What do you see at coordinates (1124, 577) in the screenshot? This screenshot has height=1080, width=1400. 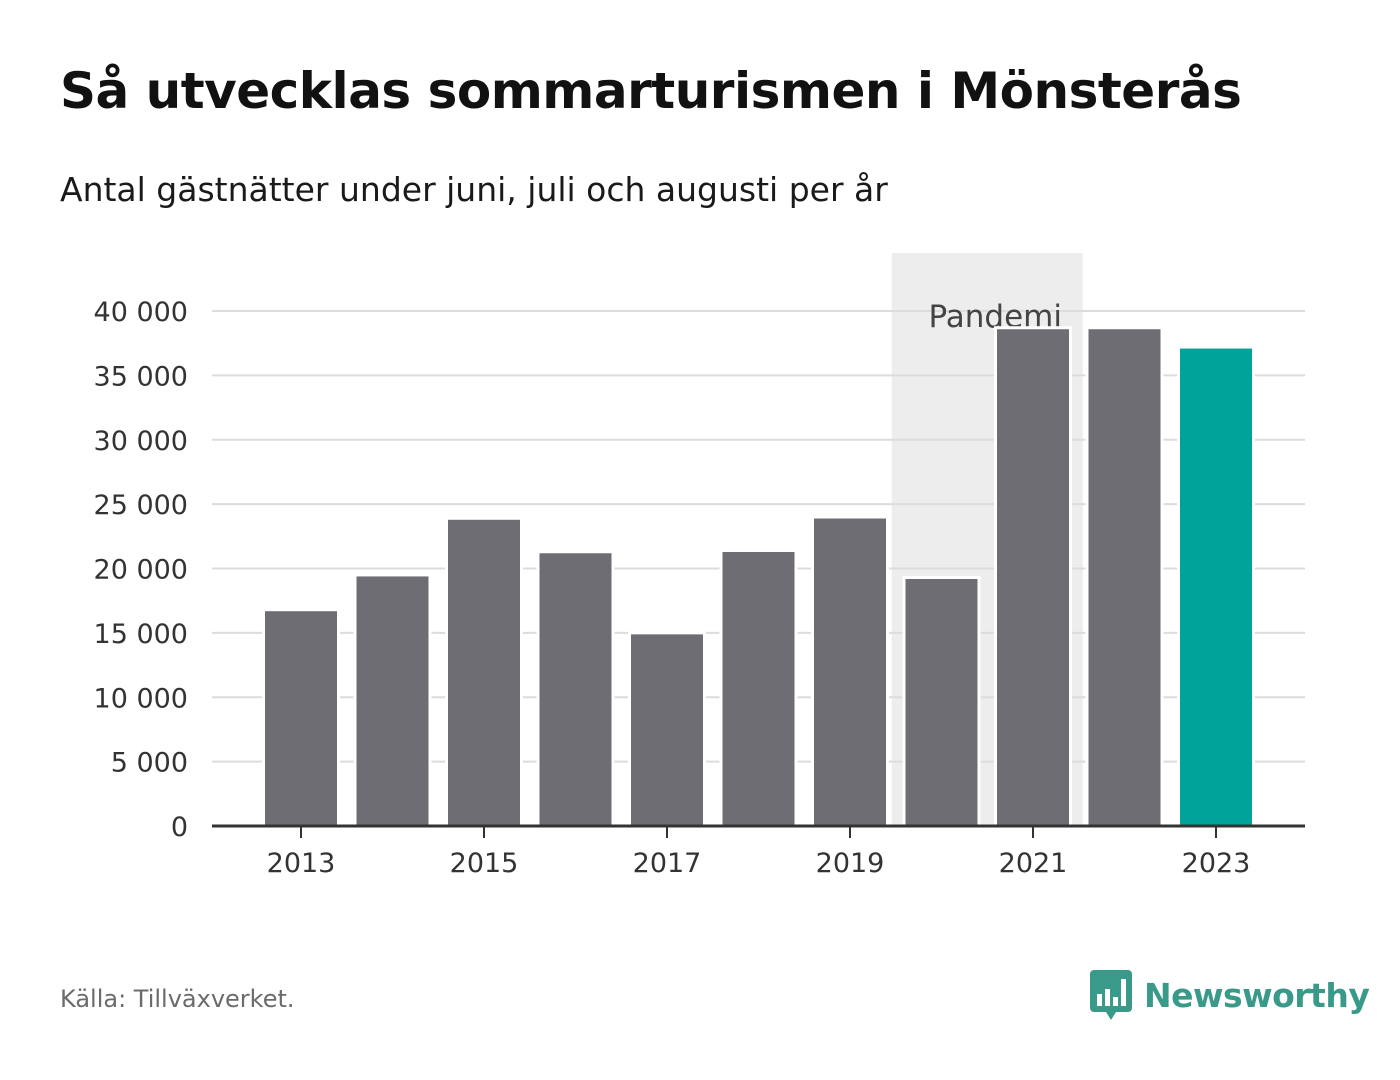 I see `bar-2022` at bounding box center [1124, 577].